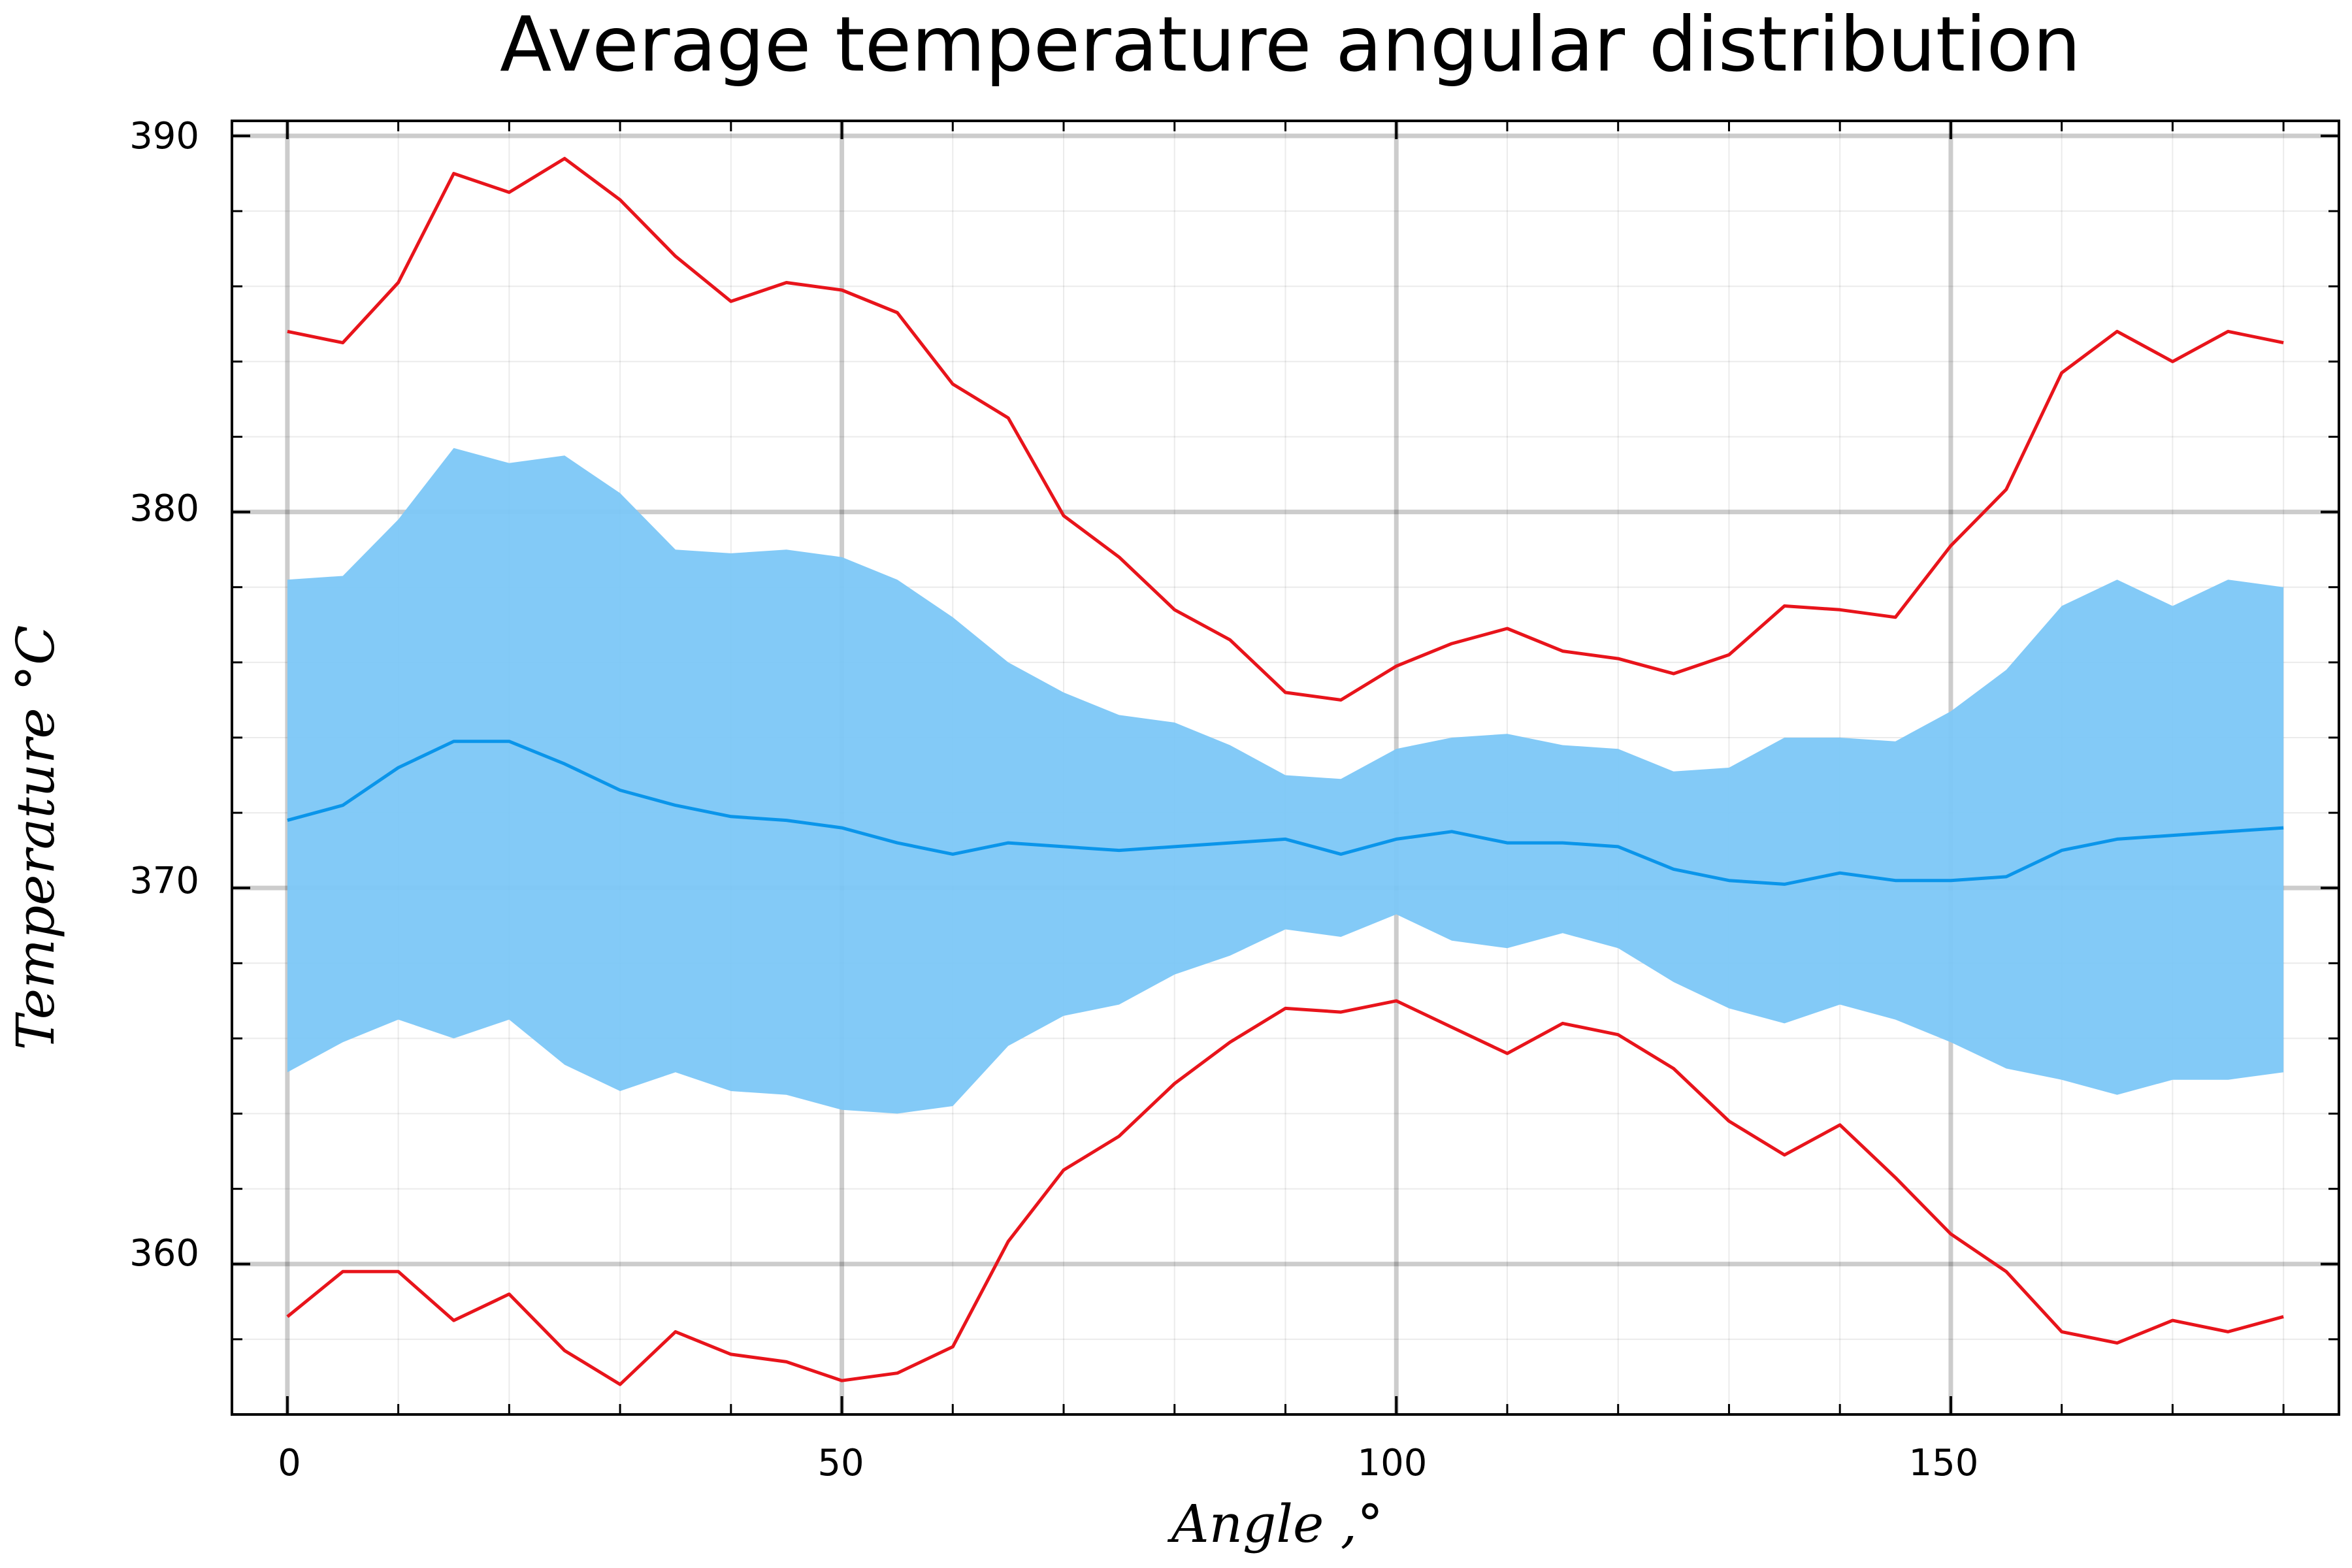 The height and width of the screenshot is (1568, 2352). Describe the element at coordinates (1944, 1463) in the screenshot. I see `x-tick-label: 150` at that location.